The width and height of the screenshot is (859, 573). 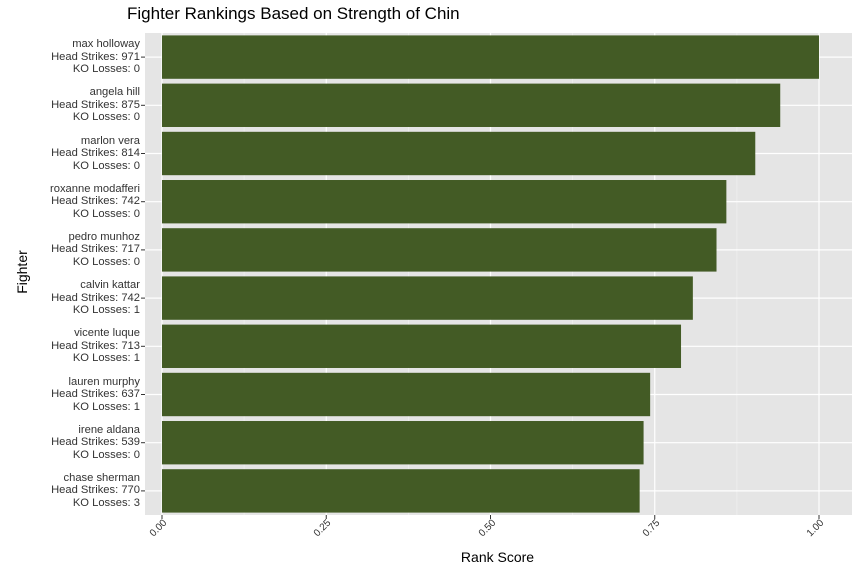 What do you see at coordinates (422, 346) in the screenshot?
I see `bar-vicente-luque` at bounding box center [422, 346].